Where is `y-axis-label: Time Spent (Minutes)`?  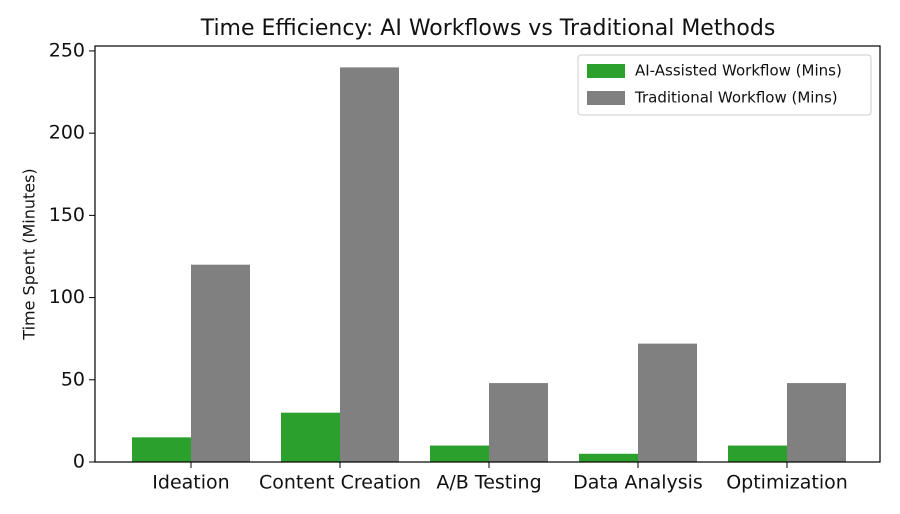 y-axis-label: Time Spent (Minutes) is located at coordinates (29, 254).